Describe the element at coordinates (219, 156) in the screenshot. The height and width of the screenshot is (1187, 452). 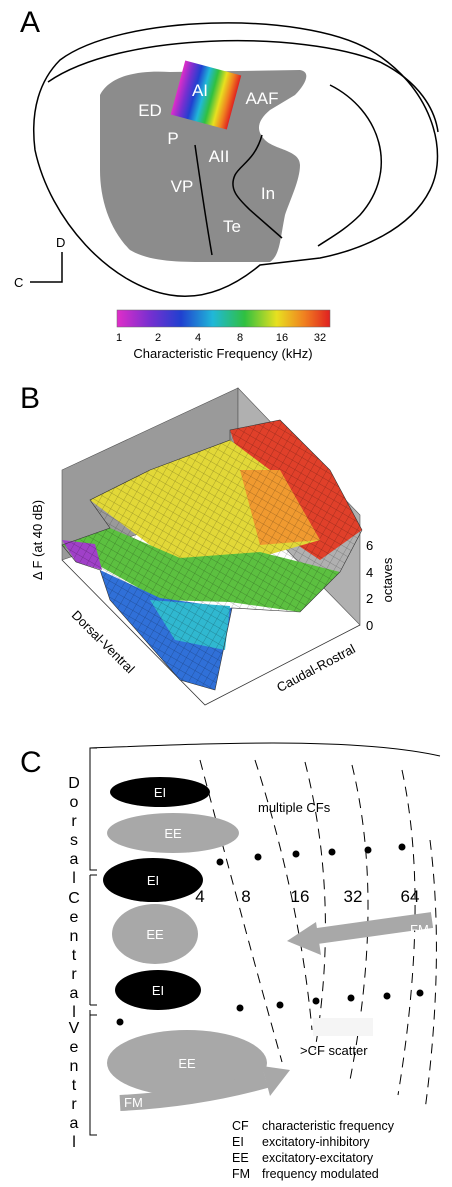
I see `region-label: AII` at that location.